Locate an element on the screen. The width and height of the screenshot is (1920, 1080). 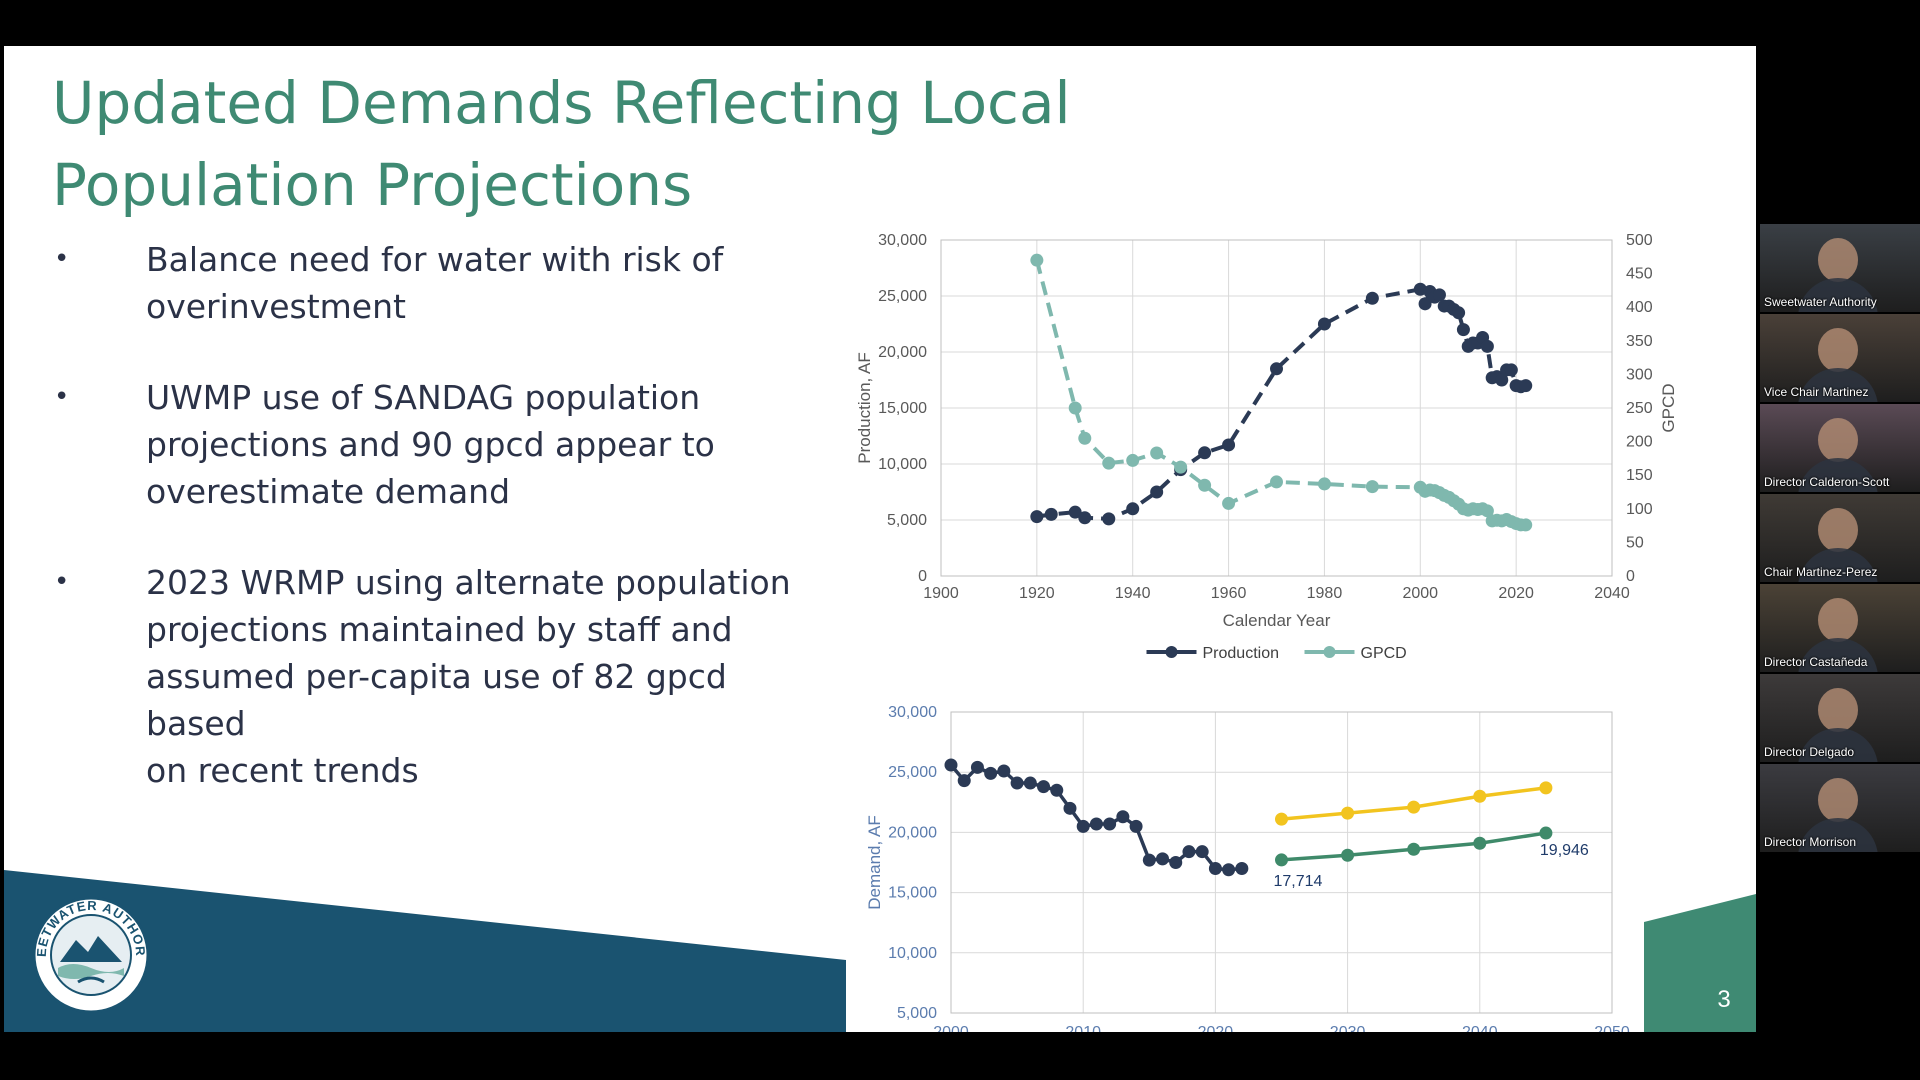
bullet-line: projections maintained by staff and is located at coordinates (439, 629).